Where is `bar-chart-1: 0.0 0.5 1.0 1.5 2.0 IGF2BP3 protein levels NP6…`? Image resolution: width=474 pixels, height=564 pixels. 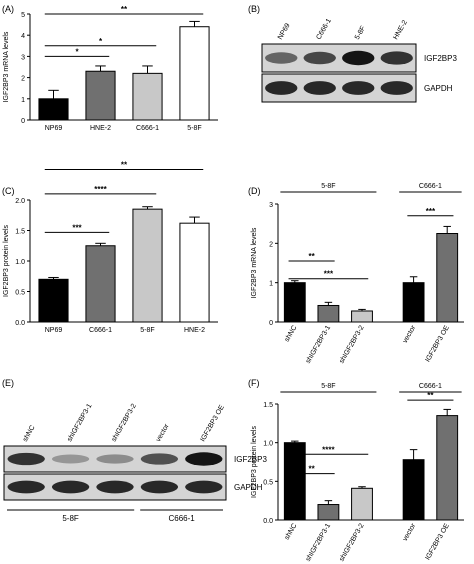 bar-chart-1: 0.0 0.5 1.0 1.5 2.0 IGF2BP3 protein levels NP6… is located at coordinates (110, 247).